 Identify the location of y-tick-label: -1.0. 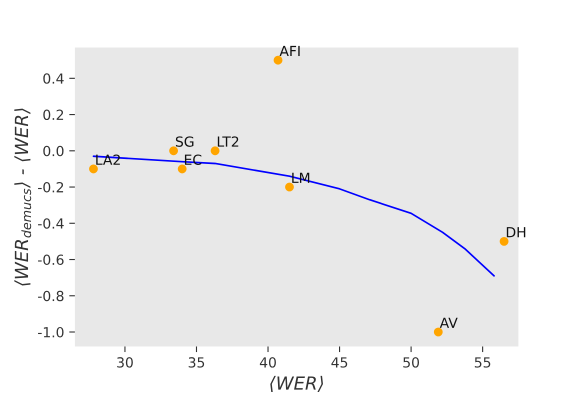
(51, 332).